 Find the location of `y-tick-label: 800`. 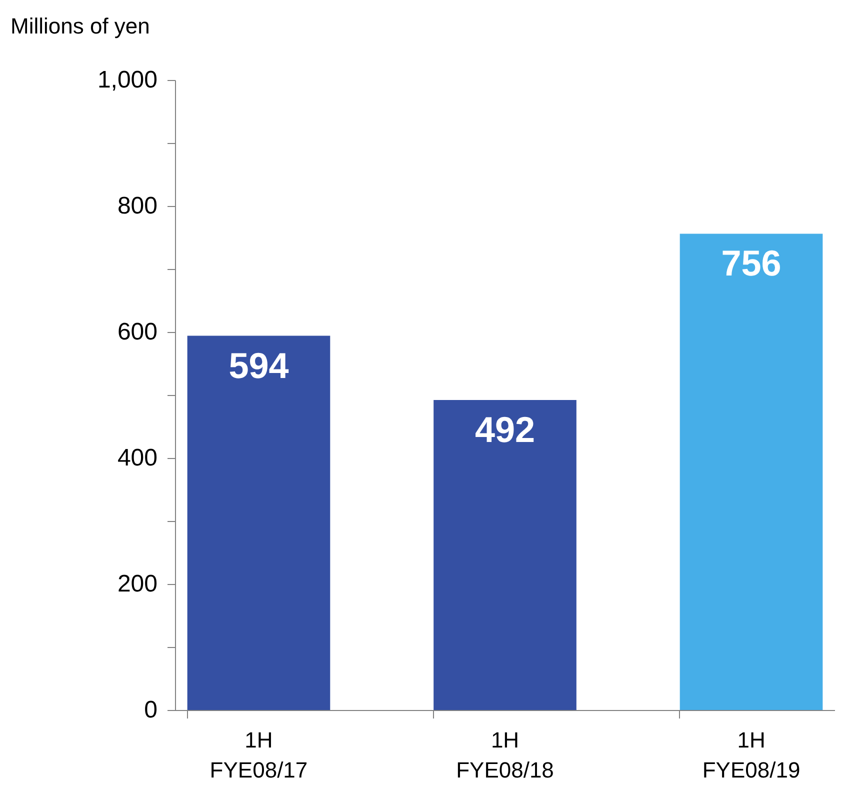

y-tick-label: 800 is located at coordinates (137, 206).